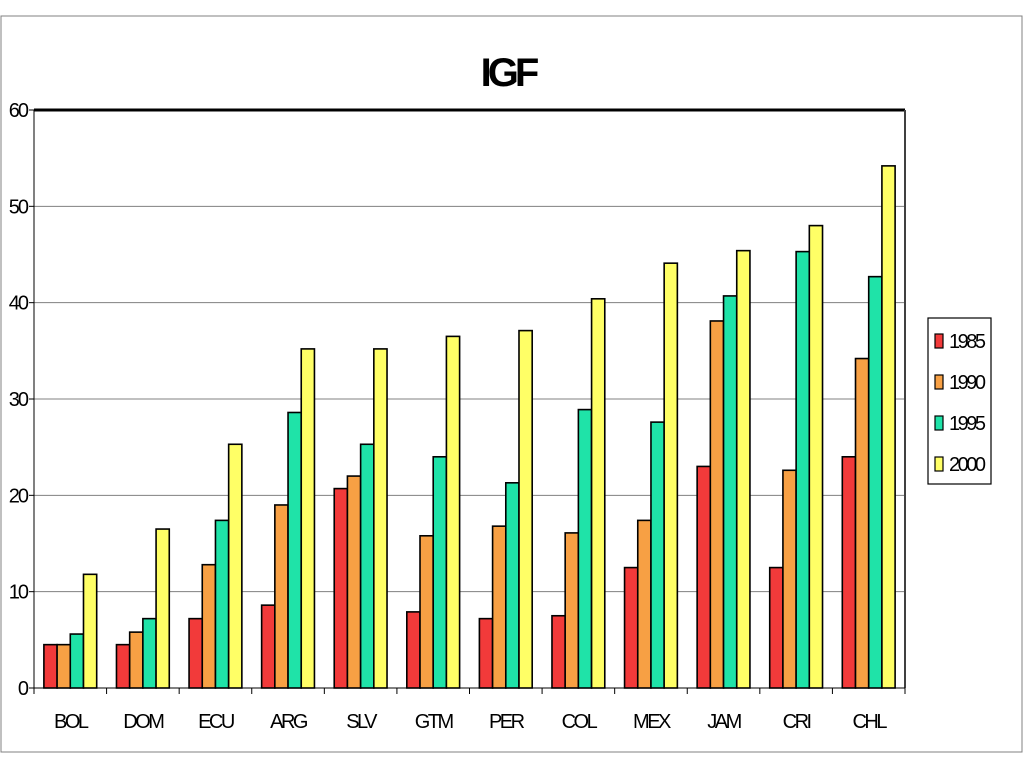 Image resolution: width=1024 pixels, height=768 pixels. What do you see at coordinates (19, 400) in the screenshot?
I see `y-tick-label: 30` at bounding box center [19, 400].